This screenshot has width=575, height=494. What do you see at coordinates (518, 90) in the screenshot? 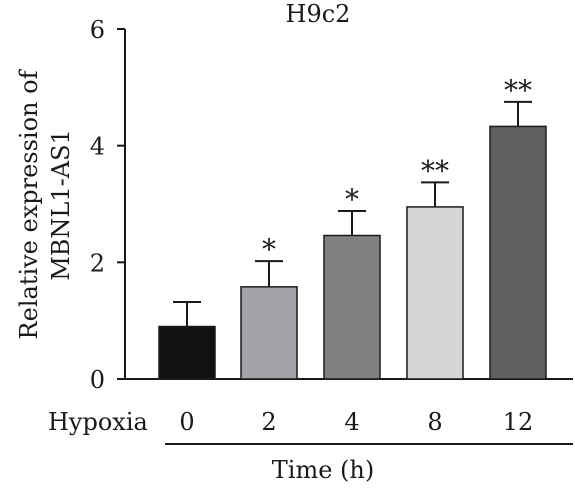
I see `significance-marker-12: **` at bounding box center [518, 90].